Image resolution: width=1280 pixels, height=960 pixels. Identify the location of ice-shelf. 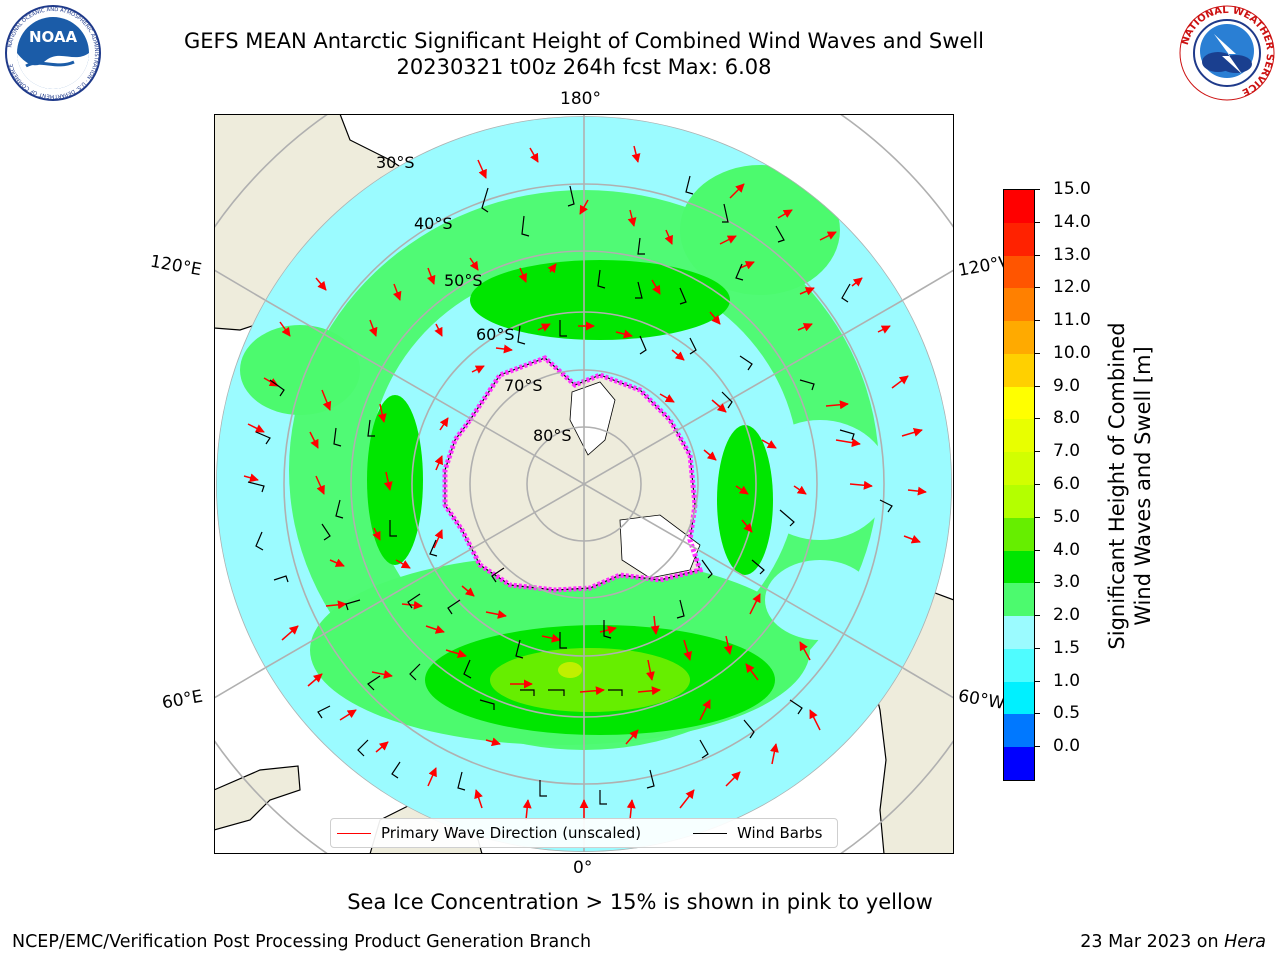
(592, 418).